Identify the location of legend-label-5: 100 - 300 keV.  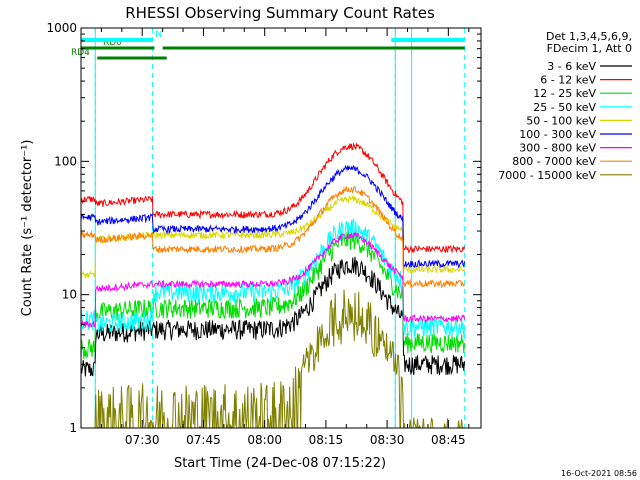
(557, 134).